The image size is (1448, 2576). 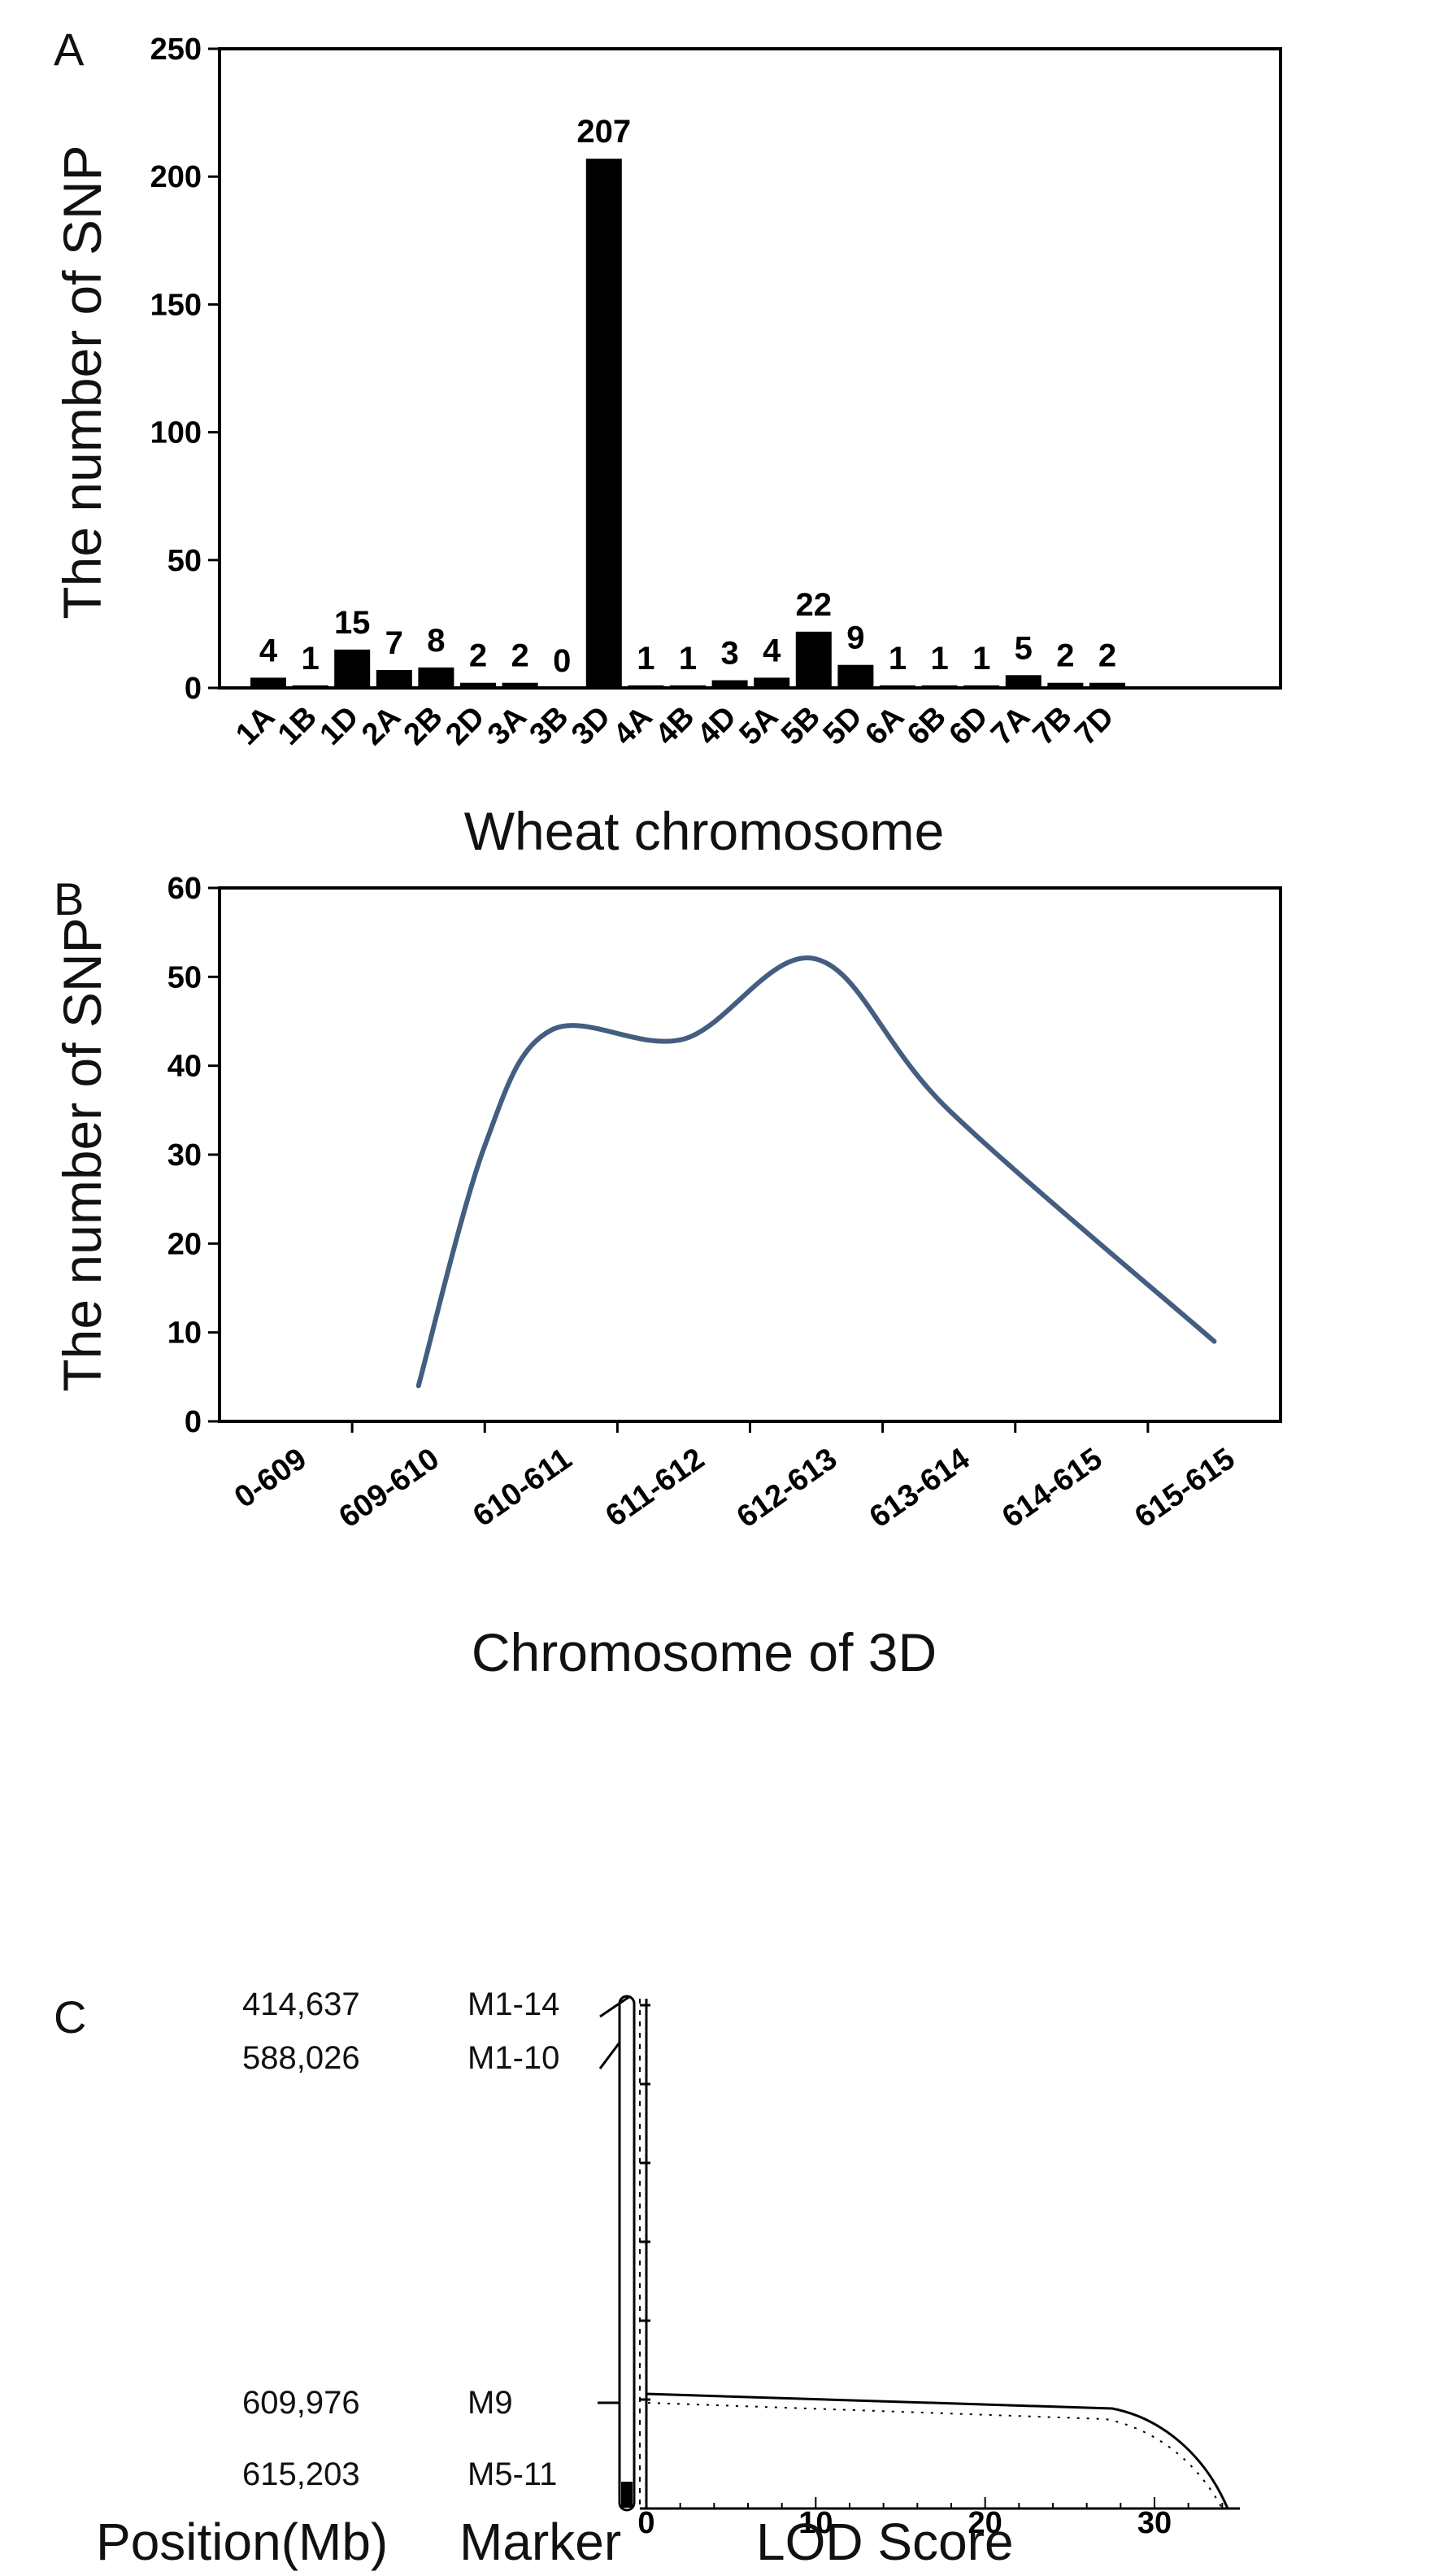 What do you see at coordinates (704, 1652) in the screenshot?
I see `x-axis-label-b: Chromosome of 3D` at bounding box center [704, 1652].